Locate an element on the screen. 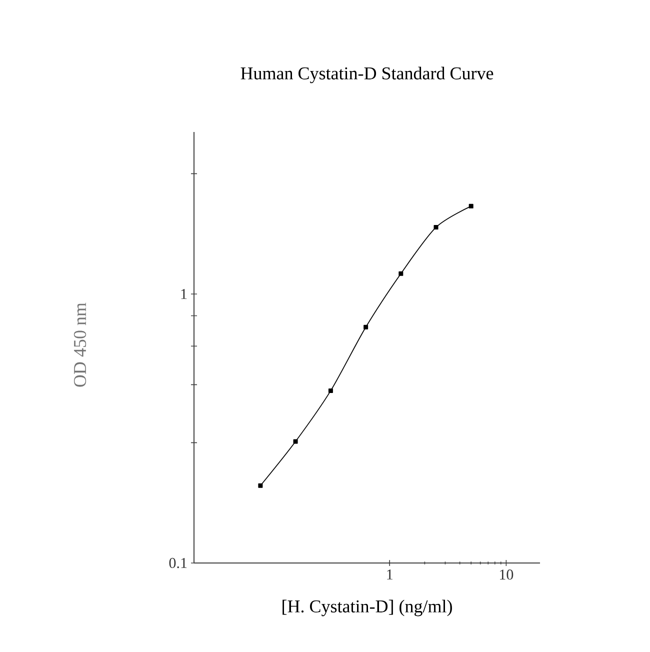  y-tick-label: 0.1 is located at coordinates (178, 563).